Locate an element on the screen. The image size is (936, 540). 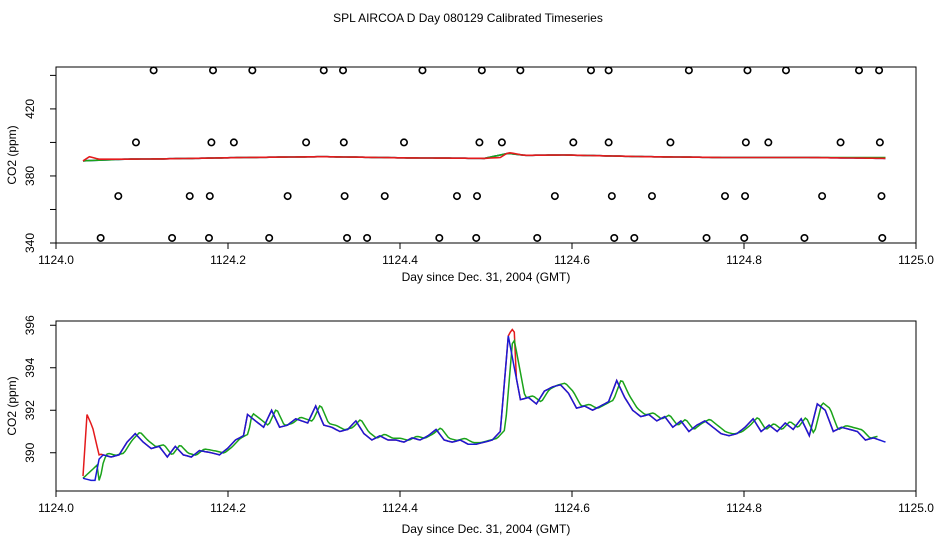
series-line-red is located at coordinates (484, 156).